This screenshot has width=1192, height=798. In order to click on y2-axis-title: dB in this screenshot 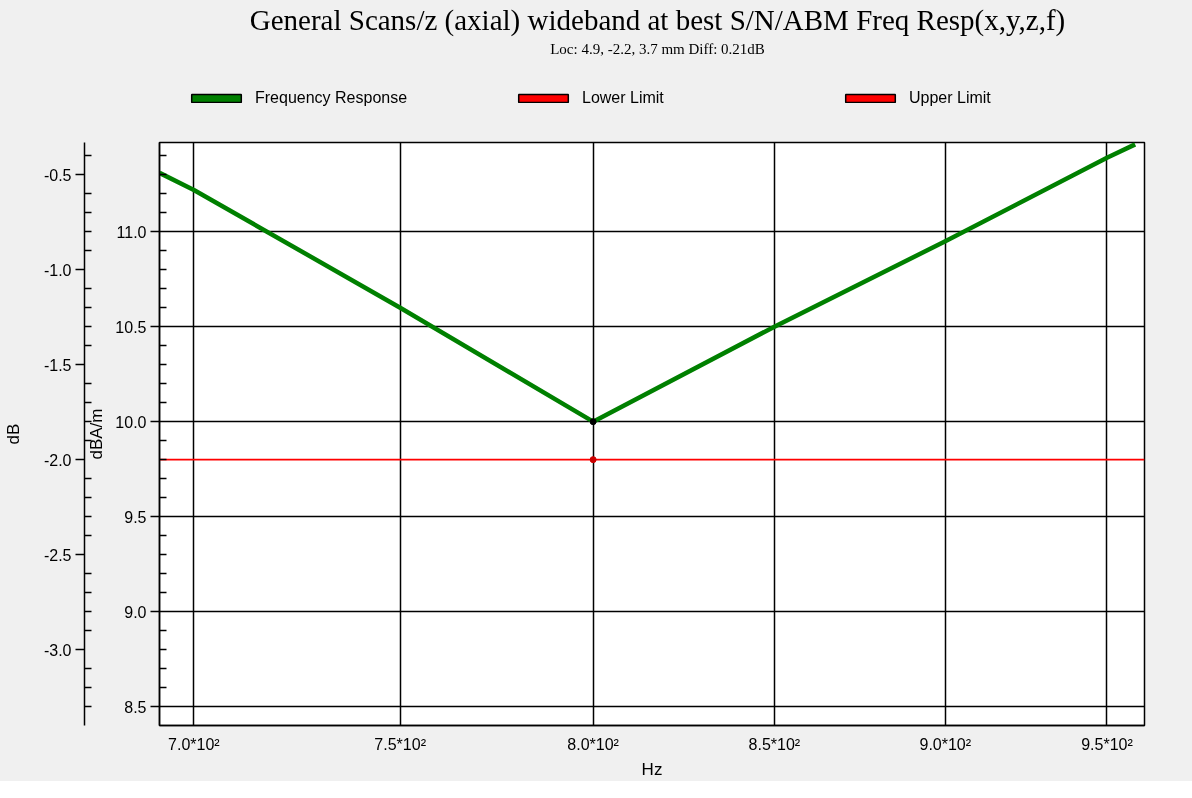, I will do `click(13, 434)`.